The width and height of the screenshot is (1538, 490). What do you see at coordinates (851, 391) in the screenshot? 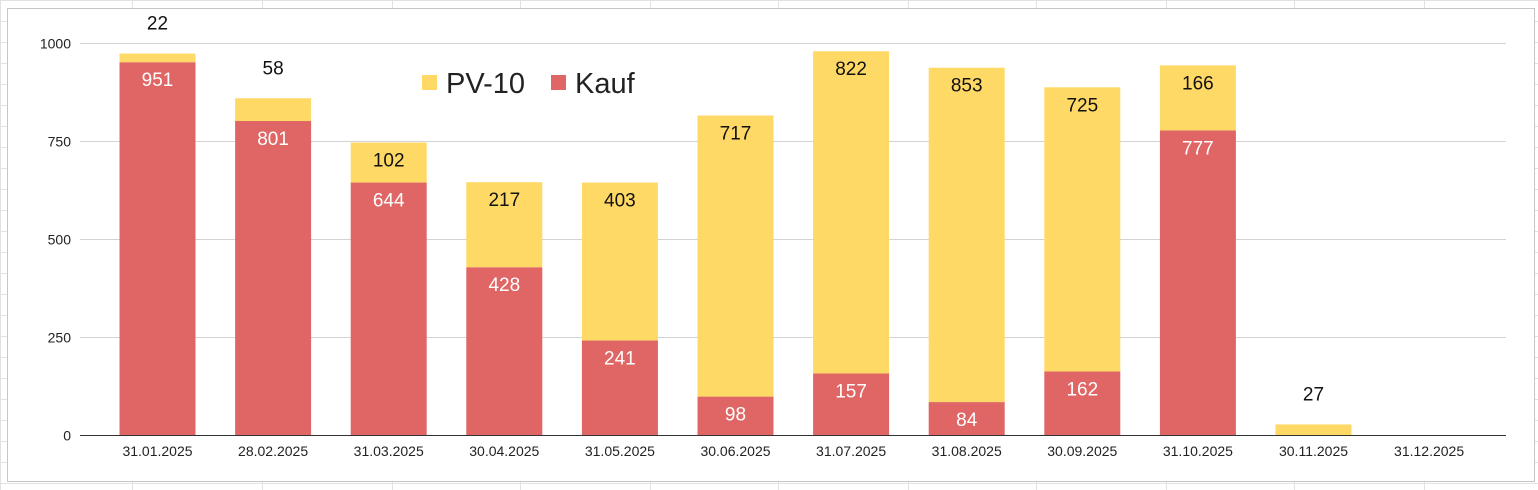
I see `data-label-kauf: 157` at bounding box center [851, 391].